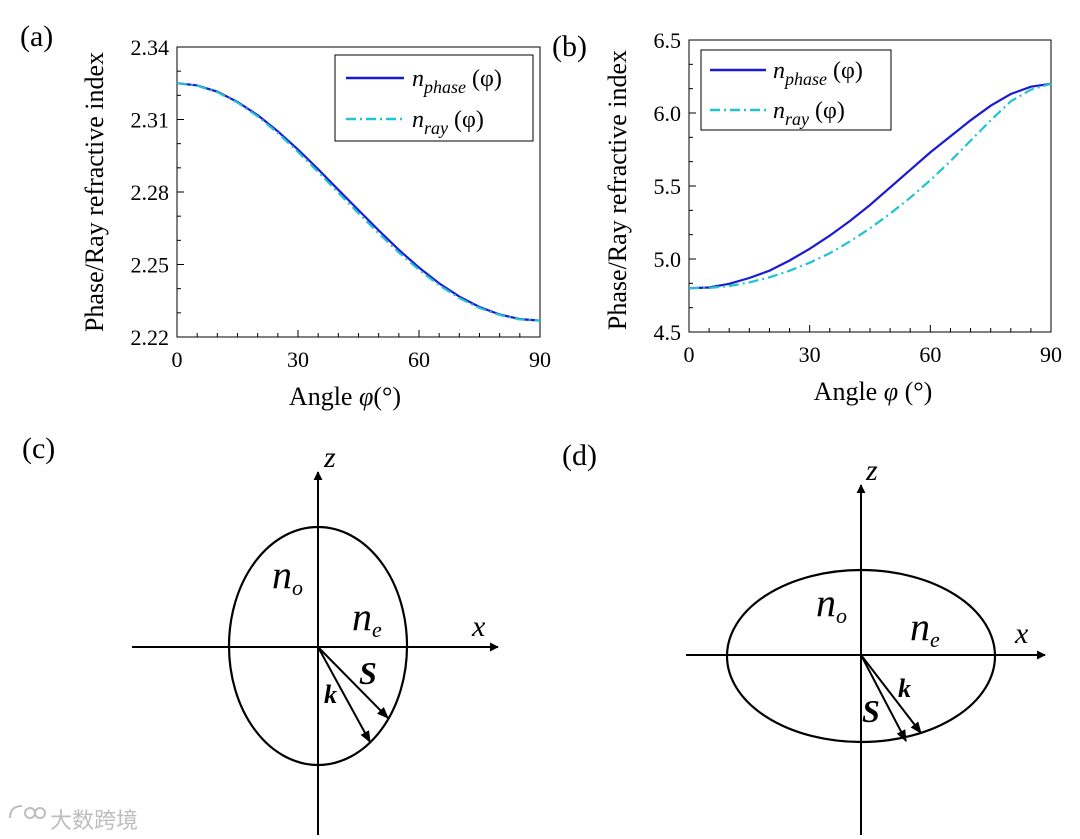 The image size is (1080, 839). I want to click on index-ellipse-c, so click(318, 646).